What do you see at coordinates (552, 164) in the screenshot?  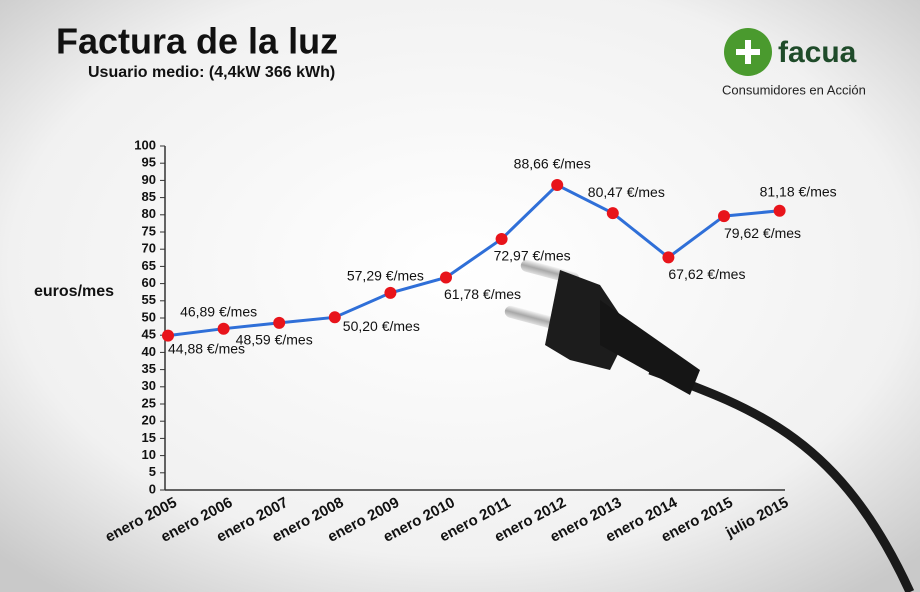 I see `data-label: 88,66 €/mes` at bounding box center [552, 164].